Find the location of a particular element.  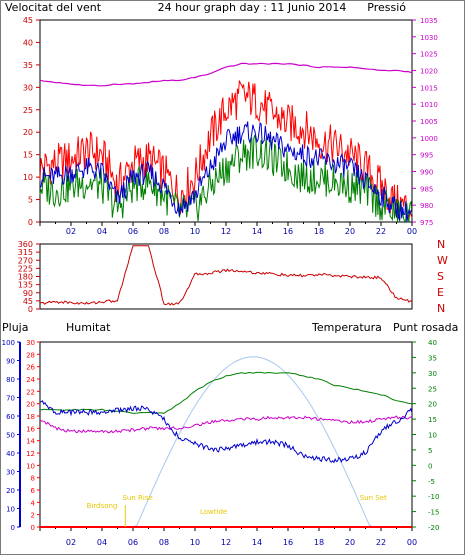

right-tick-label: 1025 is located at coordinates (429, 55).